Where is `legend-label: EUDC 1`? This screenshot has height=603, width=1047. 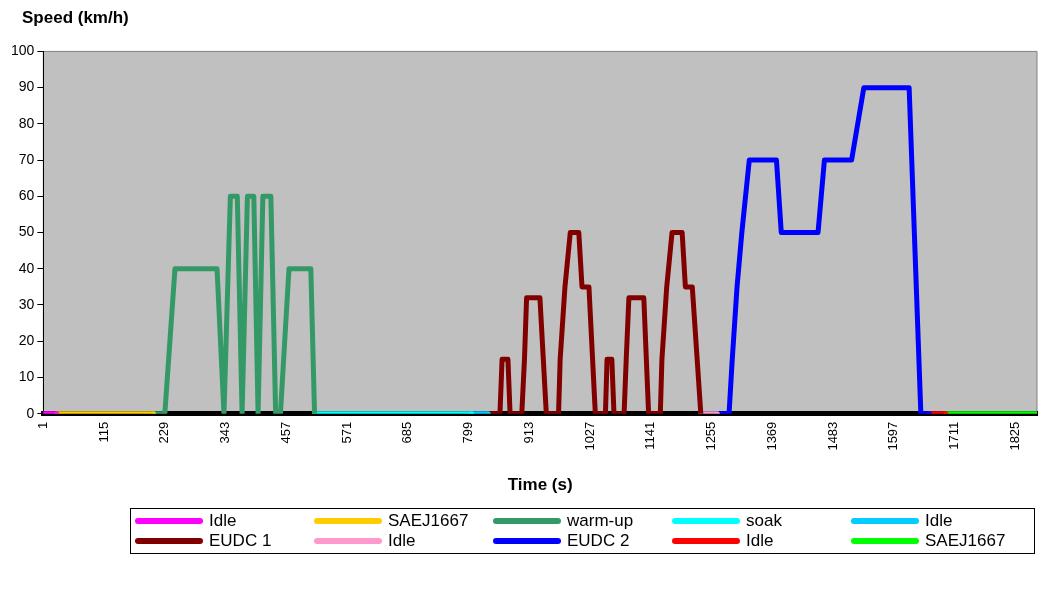
legend-label: EUDC 1 is located at coordinates (240, 541).